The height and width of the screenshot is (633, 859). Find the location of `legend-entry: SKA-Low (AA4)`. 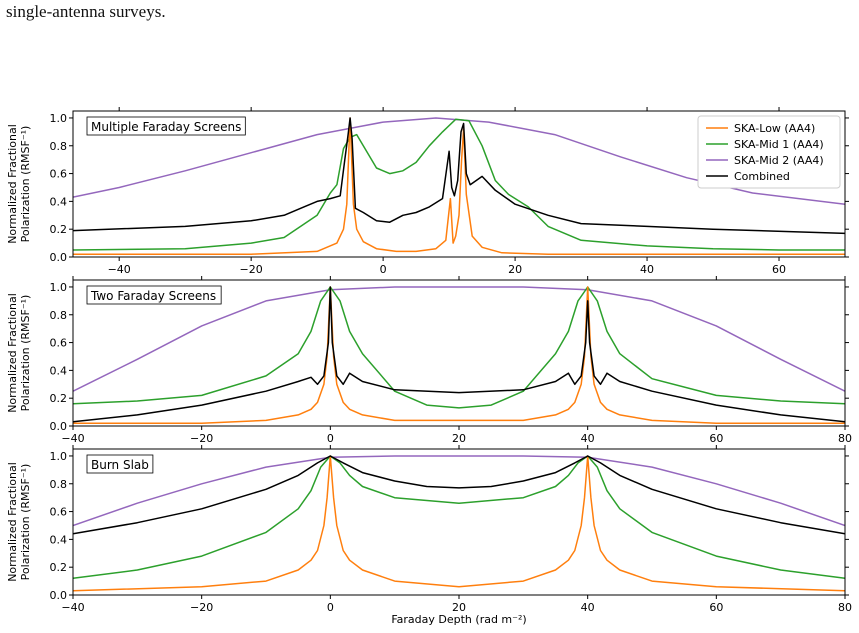

legend-entry: SKA-Low (AA4) is located at coordinates (774, 128).